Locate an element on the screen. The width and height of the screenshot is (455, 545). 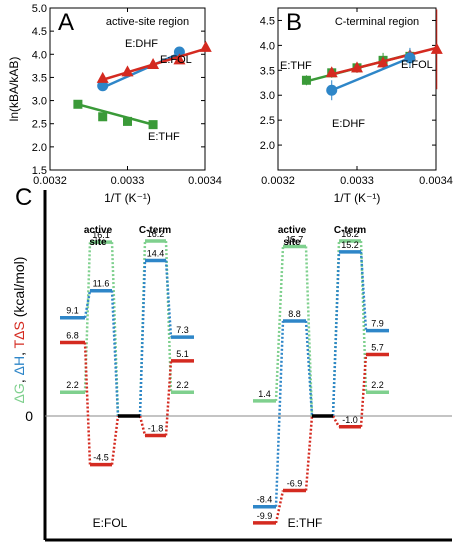
series-label: E:DHF is located at coordinates (141, 44).